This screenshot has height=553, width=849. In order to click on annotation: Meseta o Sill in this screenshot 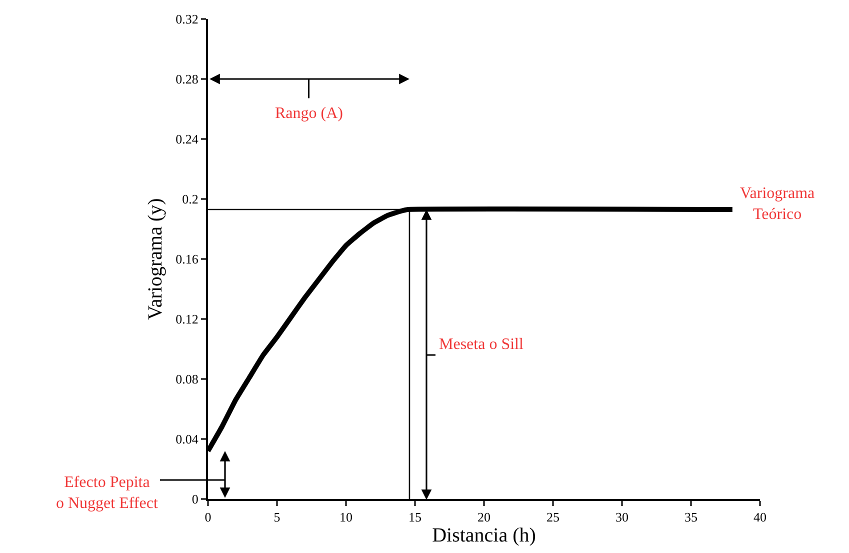, I will do `click(481, 344)`.